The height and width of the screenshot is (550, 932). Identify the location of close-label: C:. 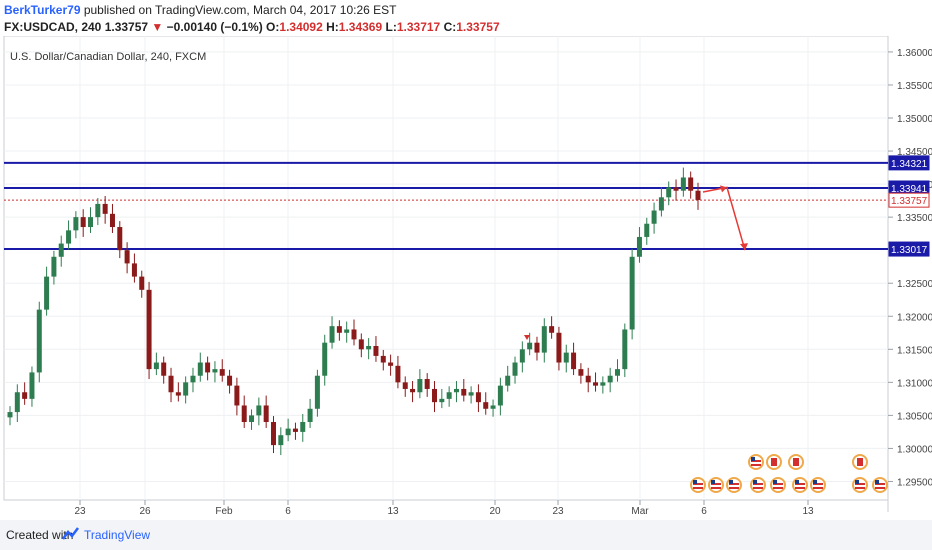
(448, 27).